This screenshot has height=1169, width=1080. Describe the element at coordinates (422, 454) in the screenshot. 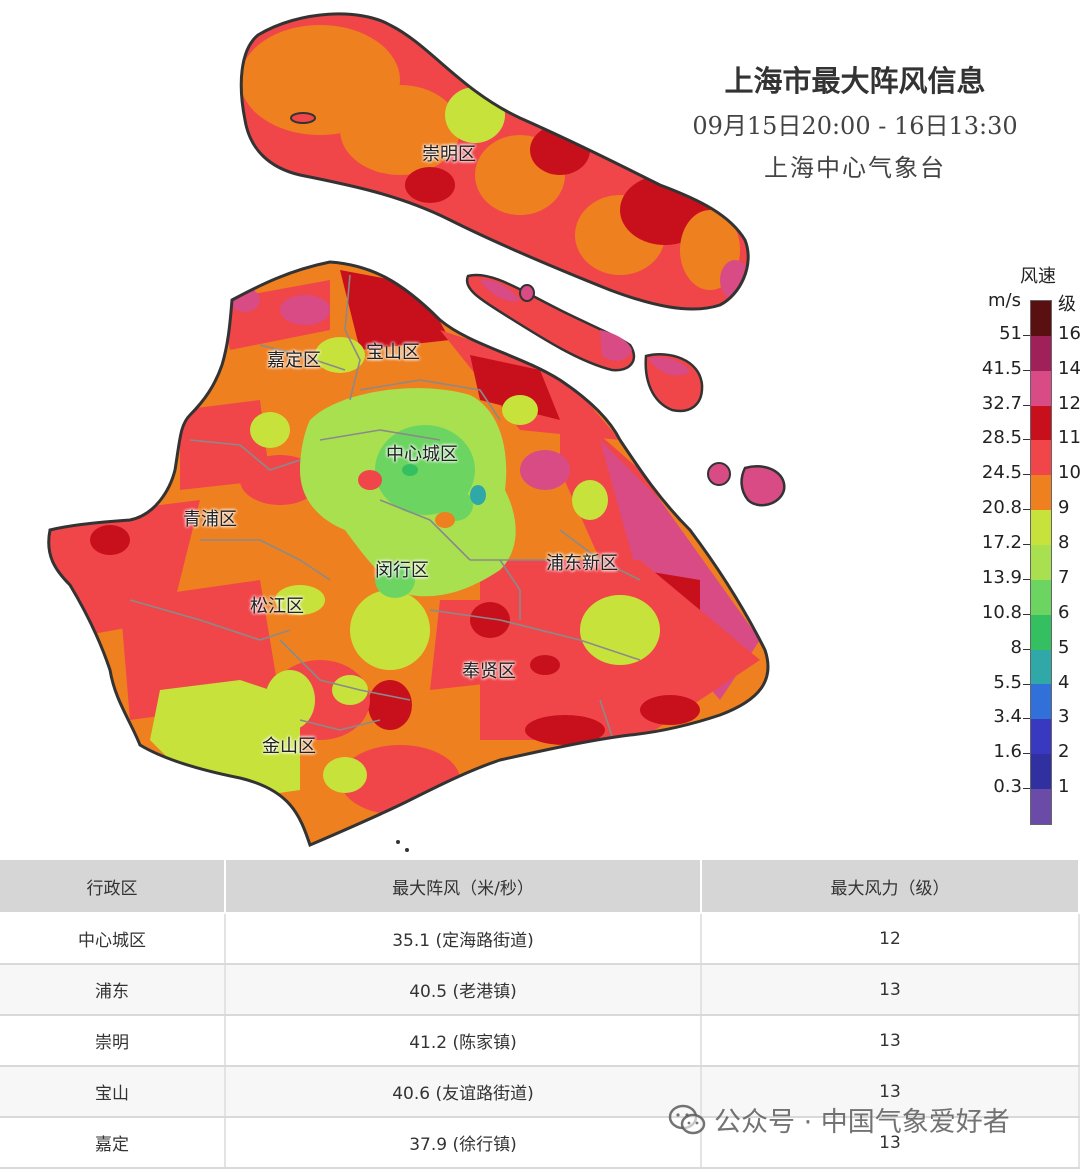

I see `label-center: 中心城区` at that location.